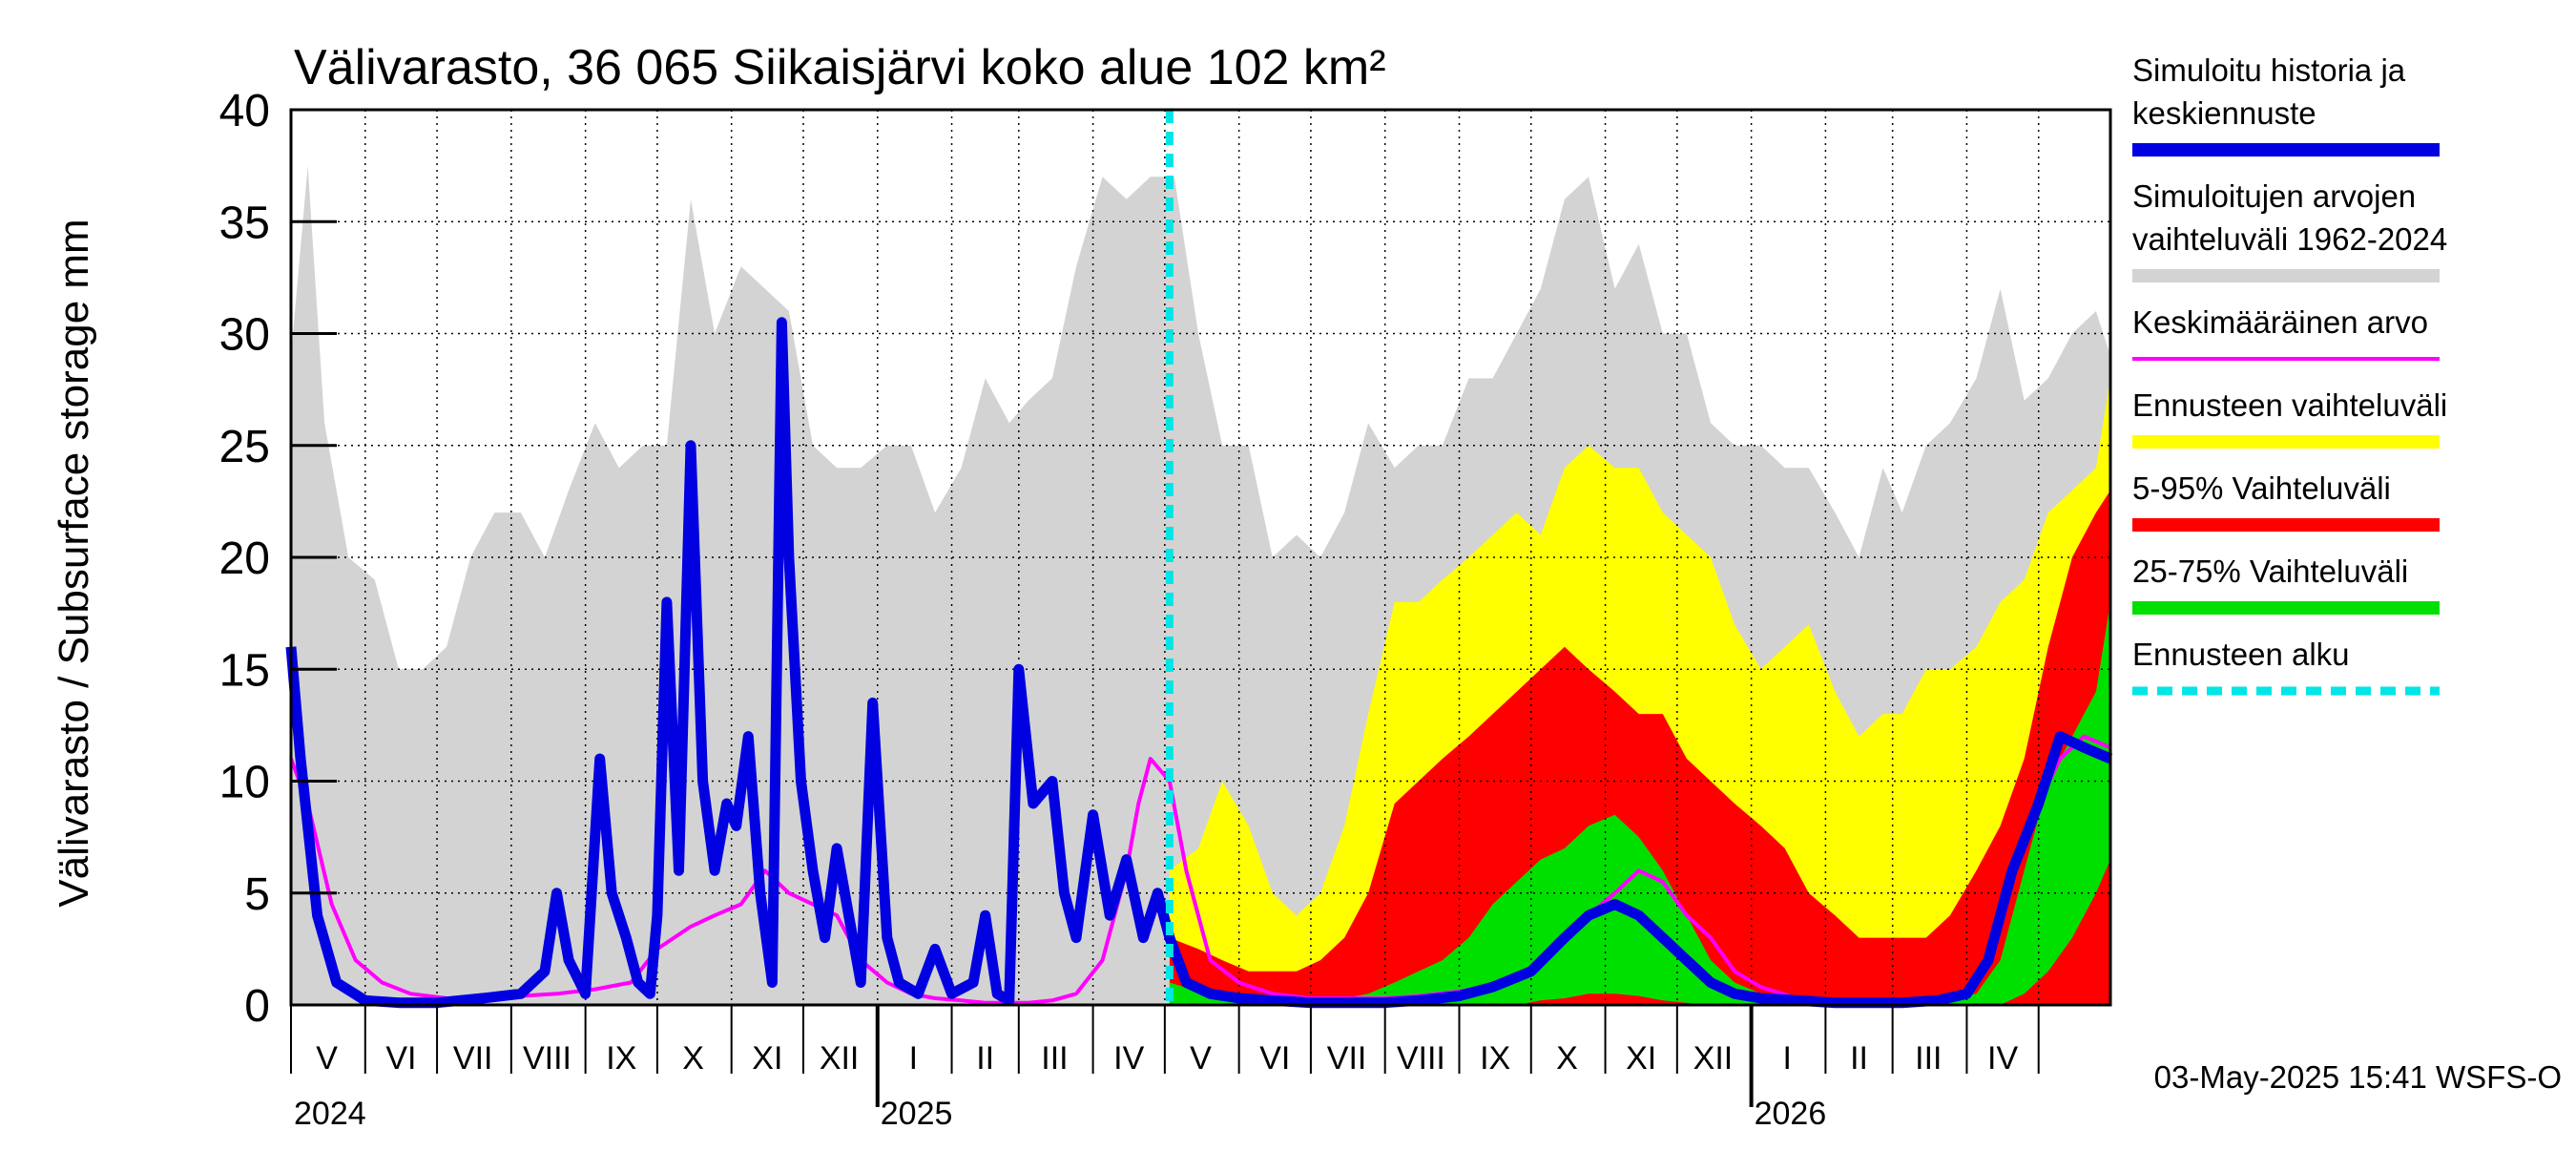  I want to click on legend-item: 25-75% Vaihteluväli, so click(2286, 584).